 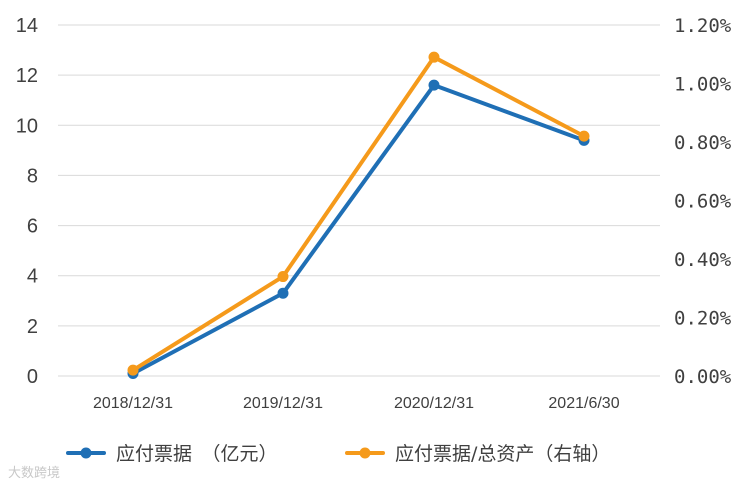 What do you see at coordinates (32, 227) in the screenshot?
I see `left-tick-label: 6` at bounding box center [32, 227].